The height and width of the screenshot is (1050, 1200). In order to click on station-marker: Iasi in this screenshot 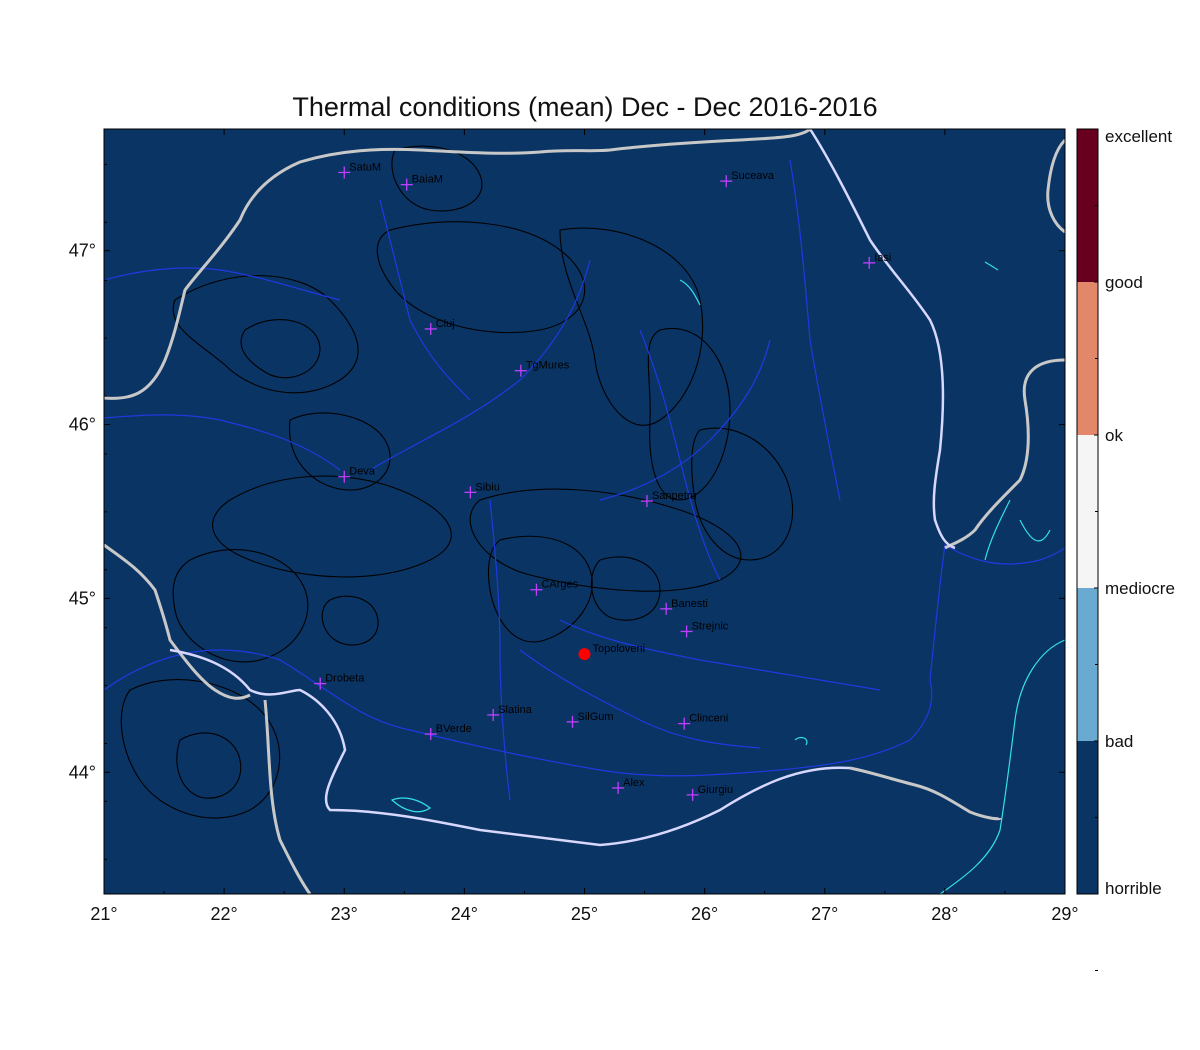, I will do `click(877, 260)`.